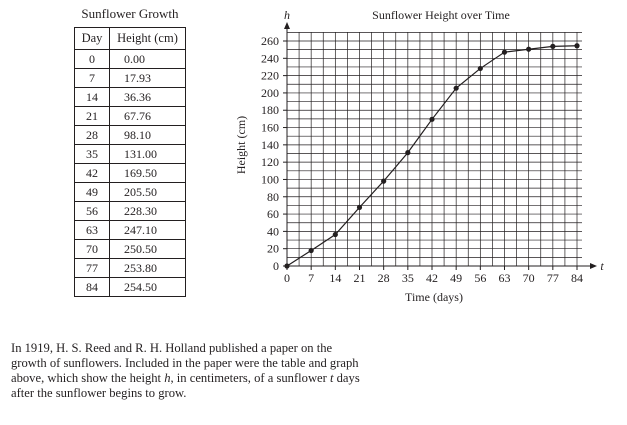  I want to click on table-row: 56 228.30, so click(130, 211).